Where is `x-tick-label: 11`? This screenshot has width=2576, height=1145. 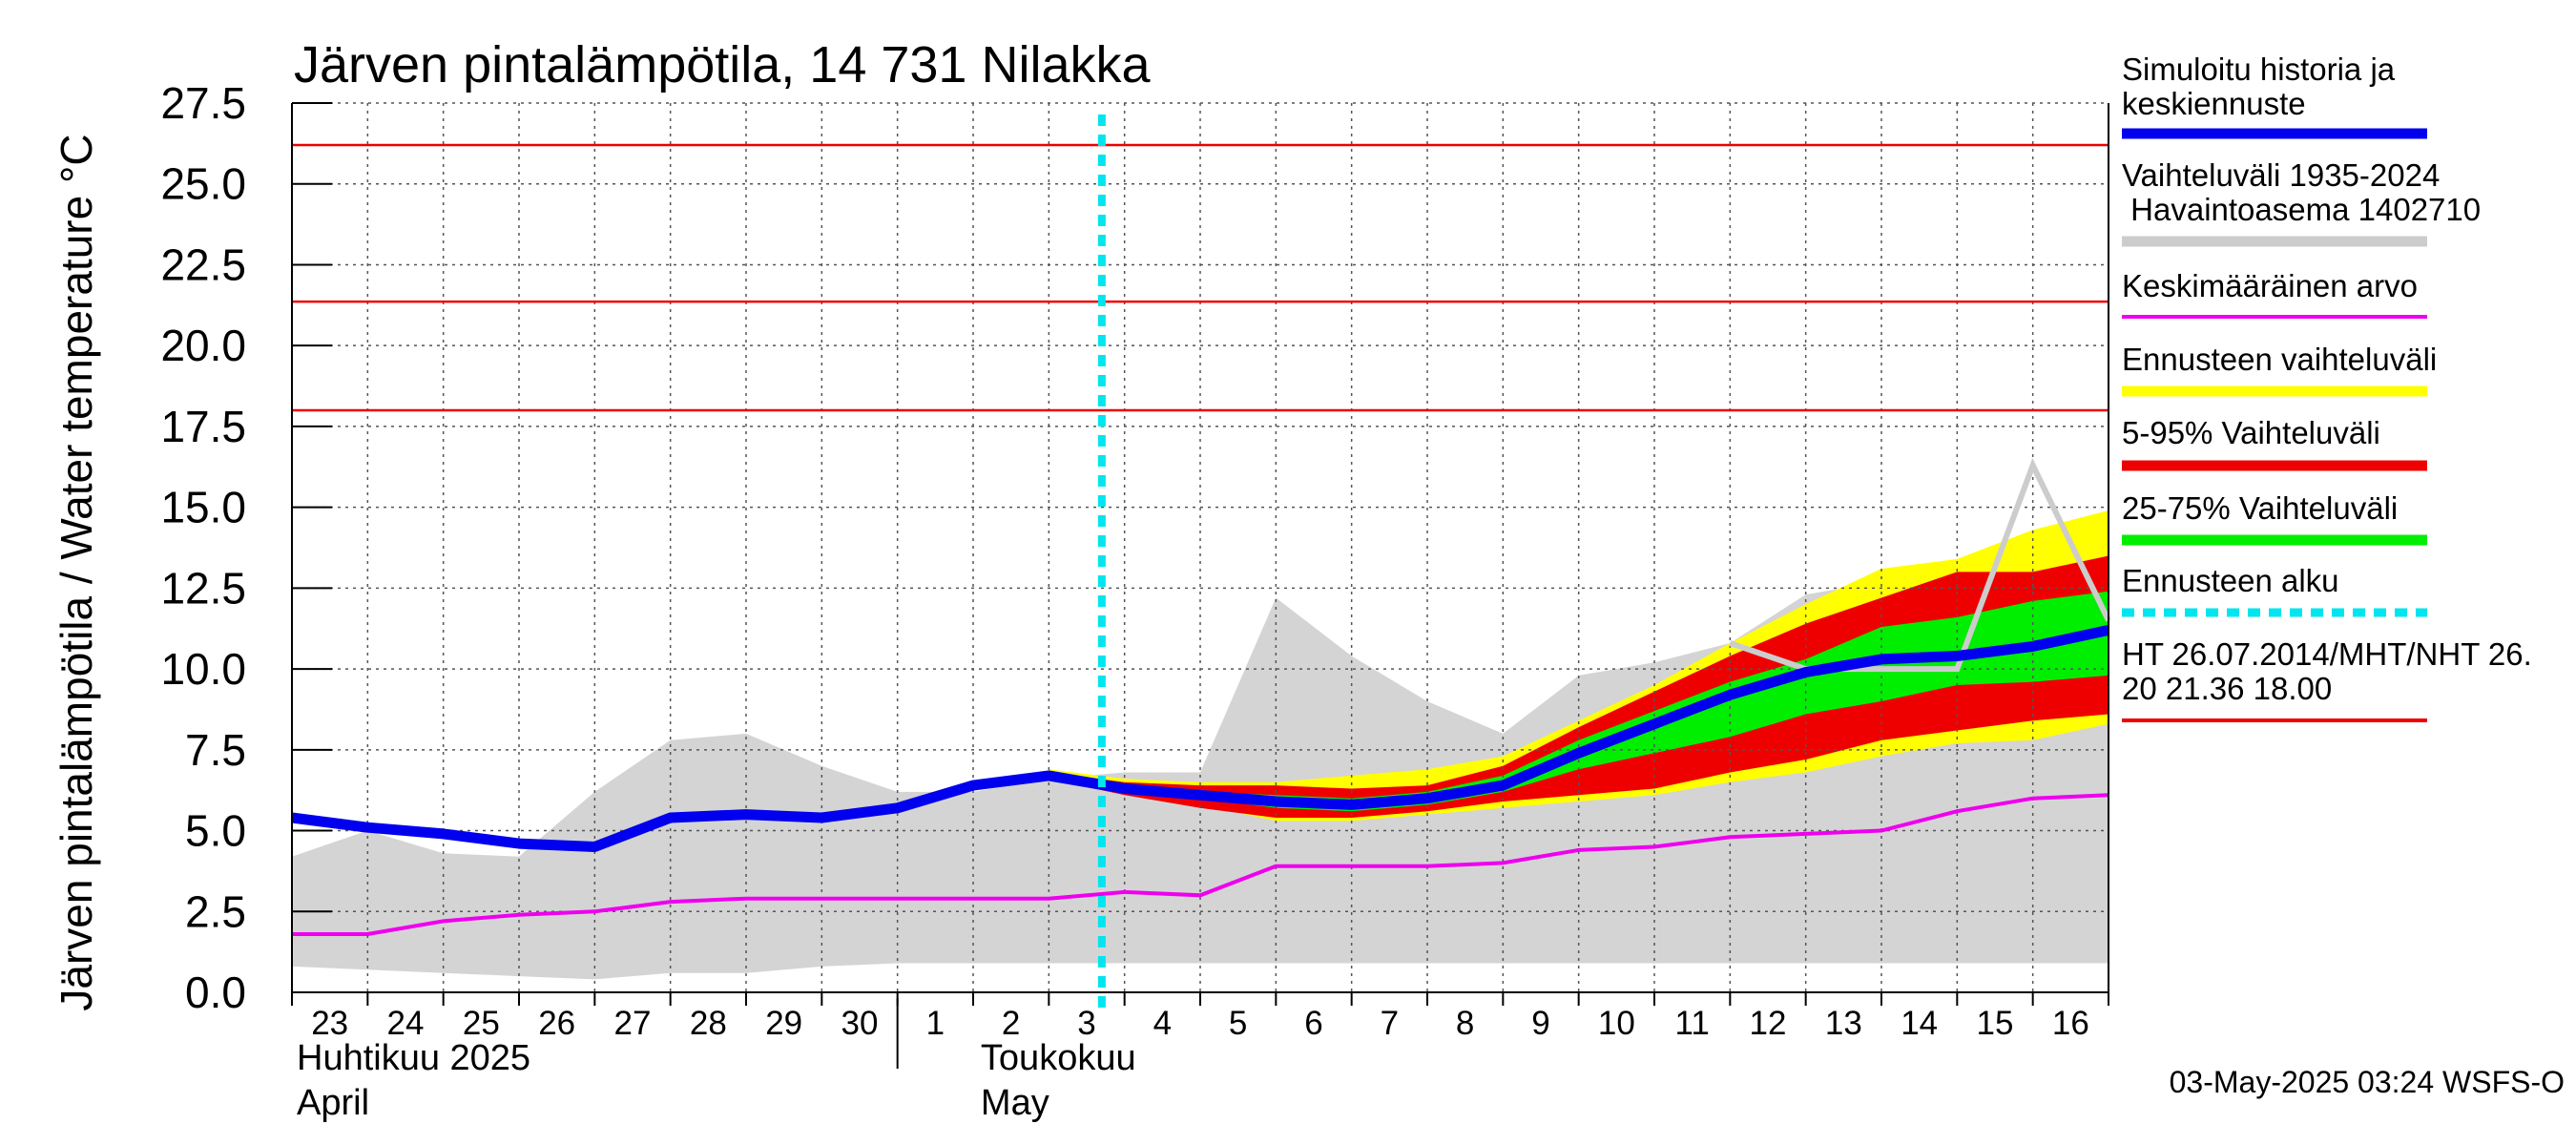
x-tick-label: 11 is located at coordinates (1691, 1023).